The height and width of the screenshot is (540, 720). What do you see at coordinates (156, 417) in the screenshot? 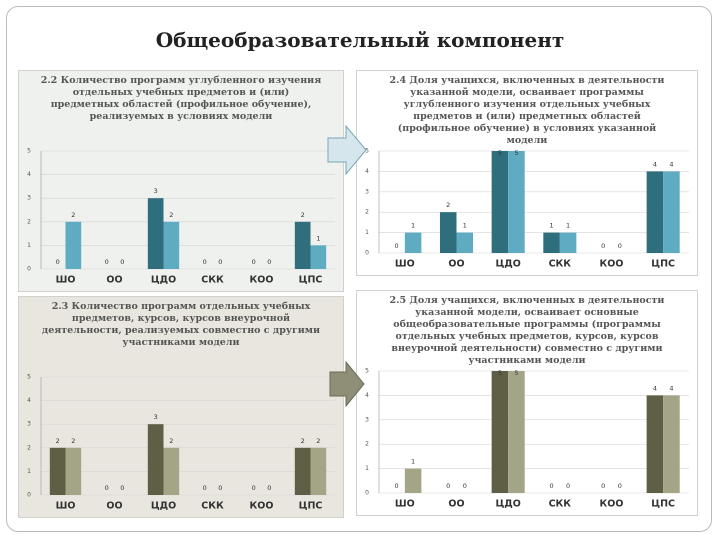
I see `data-label: 3` at bounding box center [156, 417].